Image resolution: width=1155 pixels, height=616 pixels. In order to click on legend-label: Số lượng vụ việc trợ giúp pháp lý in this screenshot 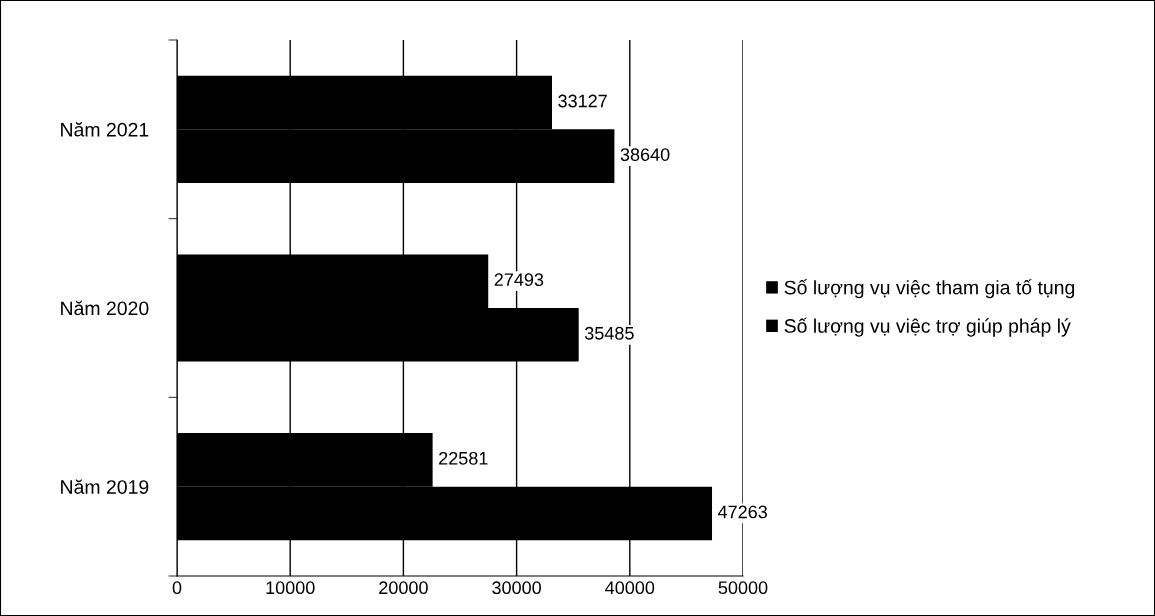, I will do `click(927, 327)`.